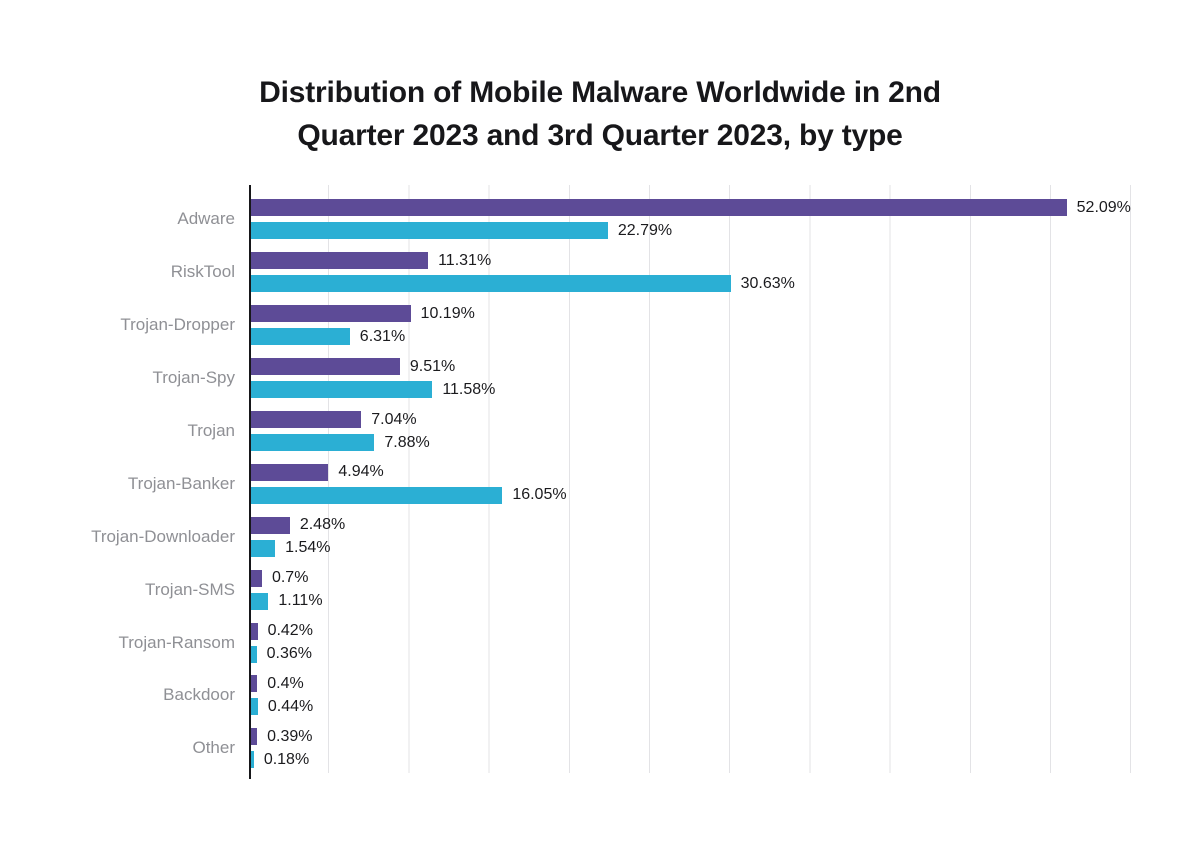 The width and height of the screenshot is (1200, 844). Describe the element at coordinates (286, 759) in the screenshot. I see `value-label: 0.18%` at that location.